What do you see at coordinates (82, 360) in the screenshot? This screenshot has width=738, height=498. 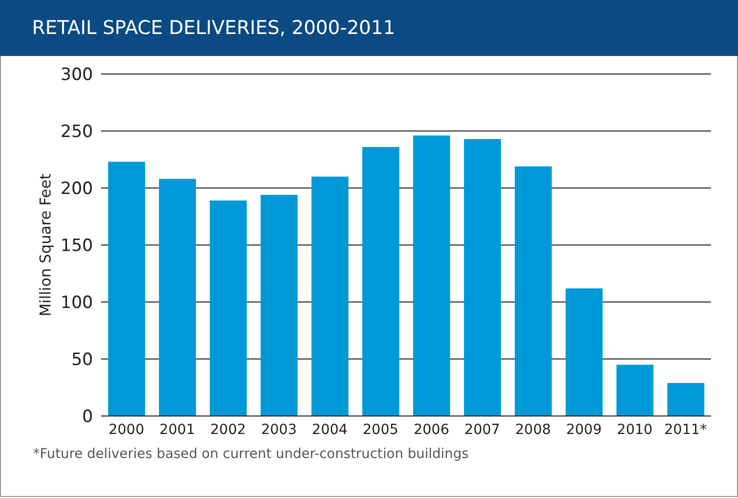 I see `y-tick-label: 50` at bounding box center [82, 360].